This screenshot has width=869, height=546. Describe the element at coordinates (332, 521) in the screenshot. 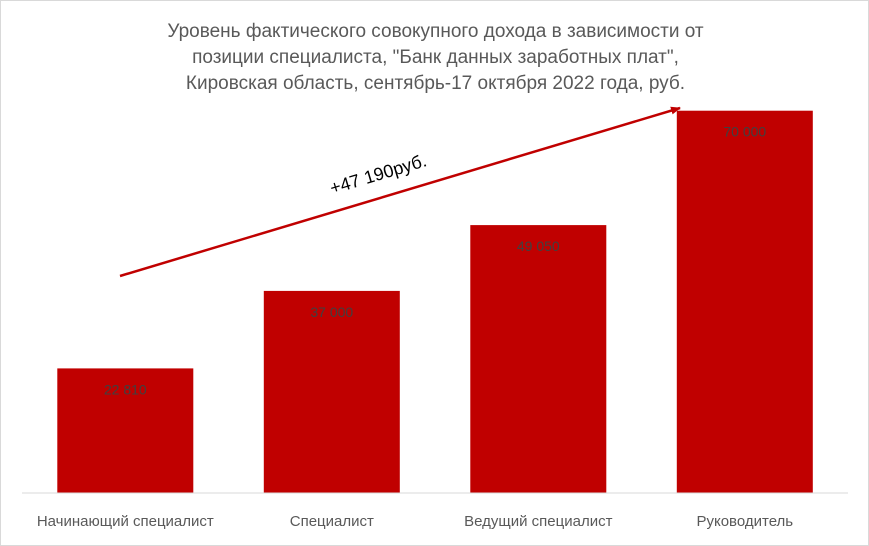

I see `category-label-2: Специалист` at that location.